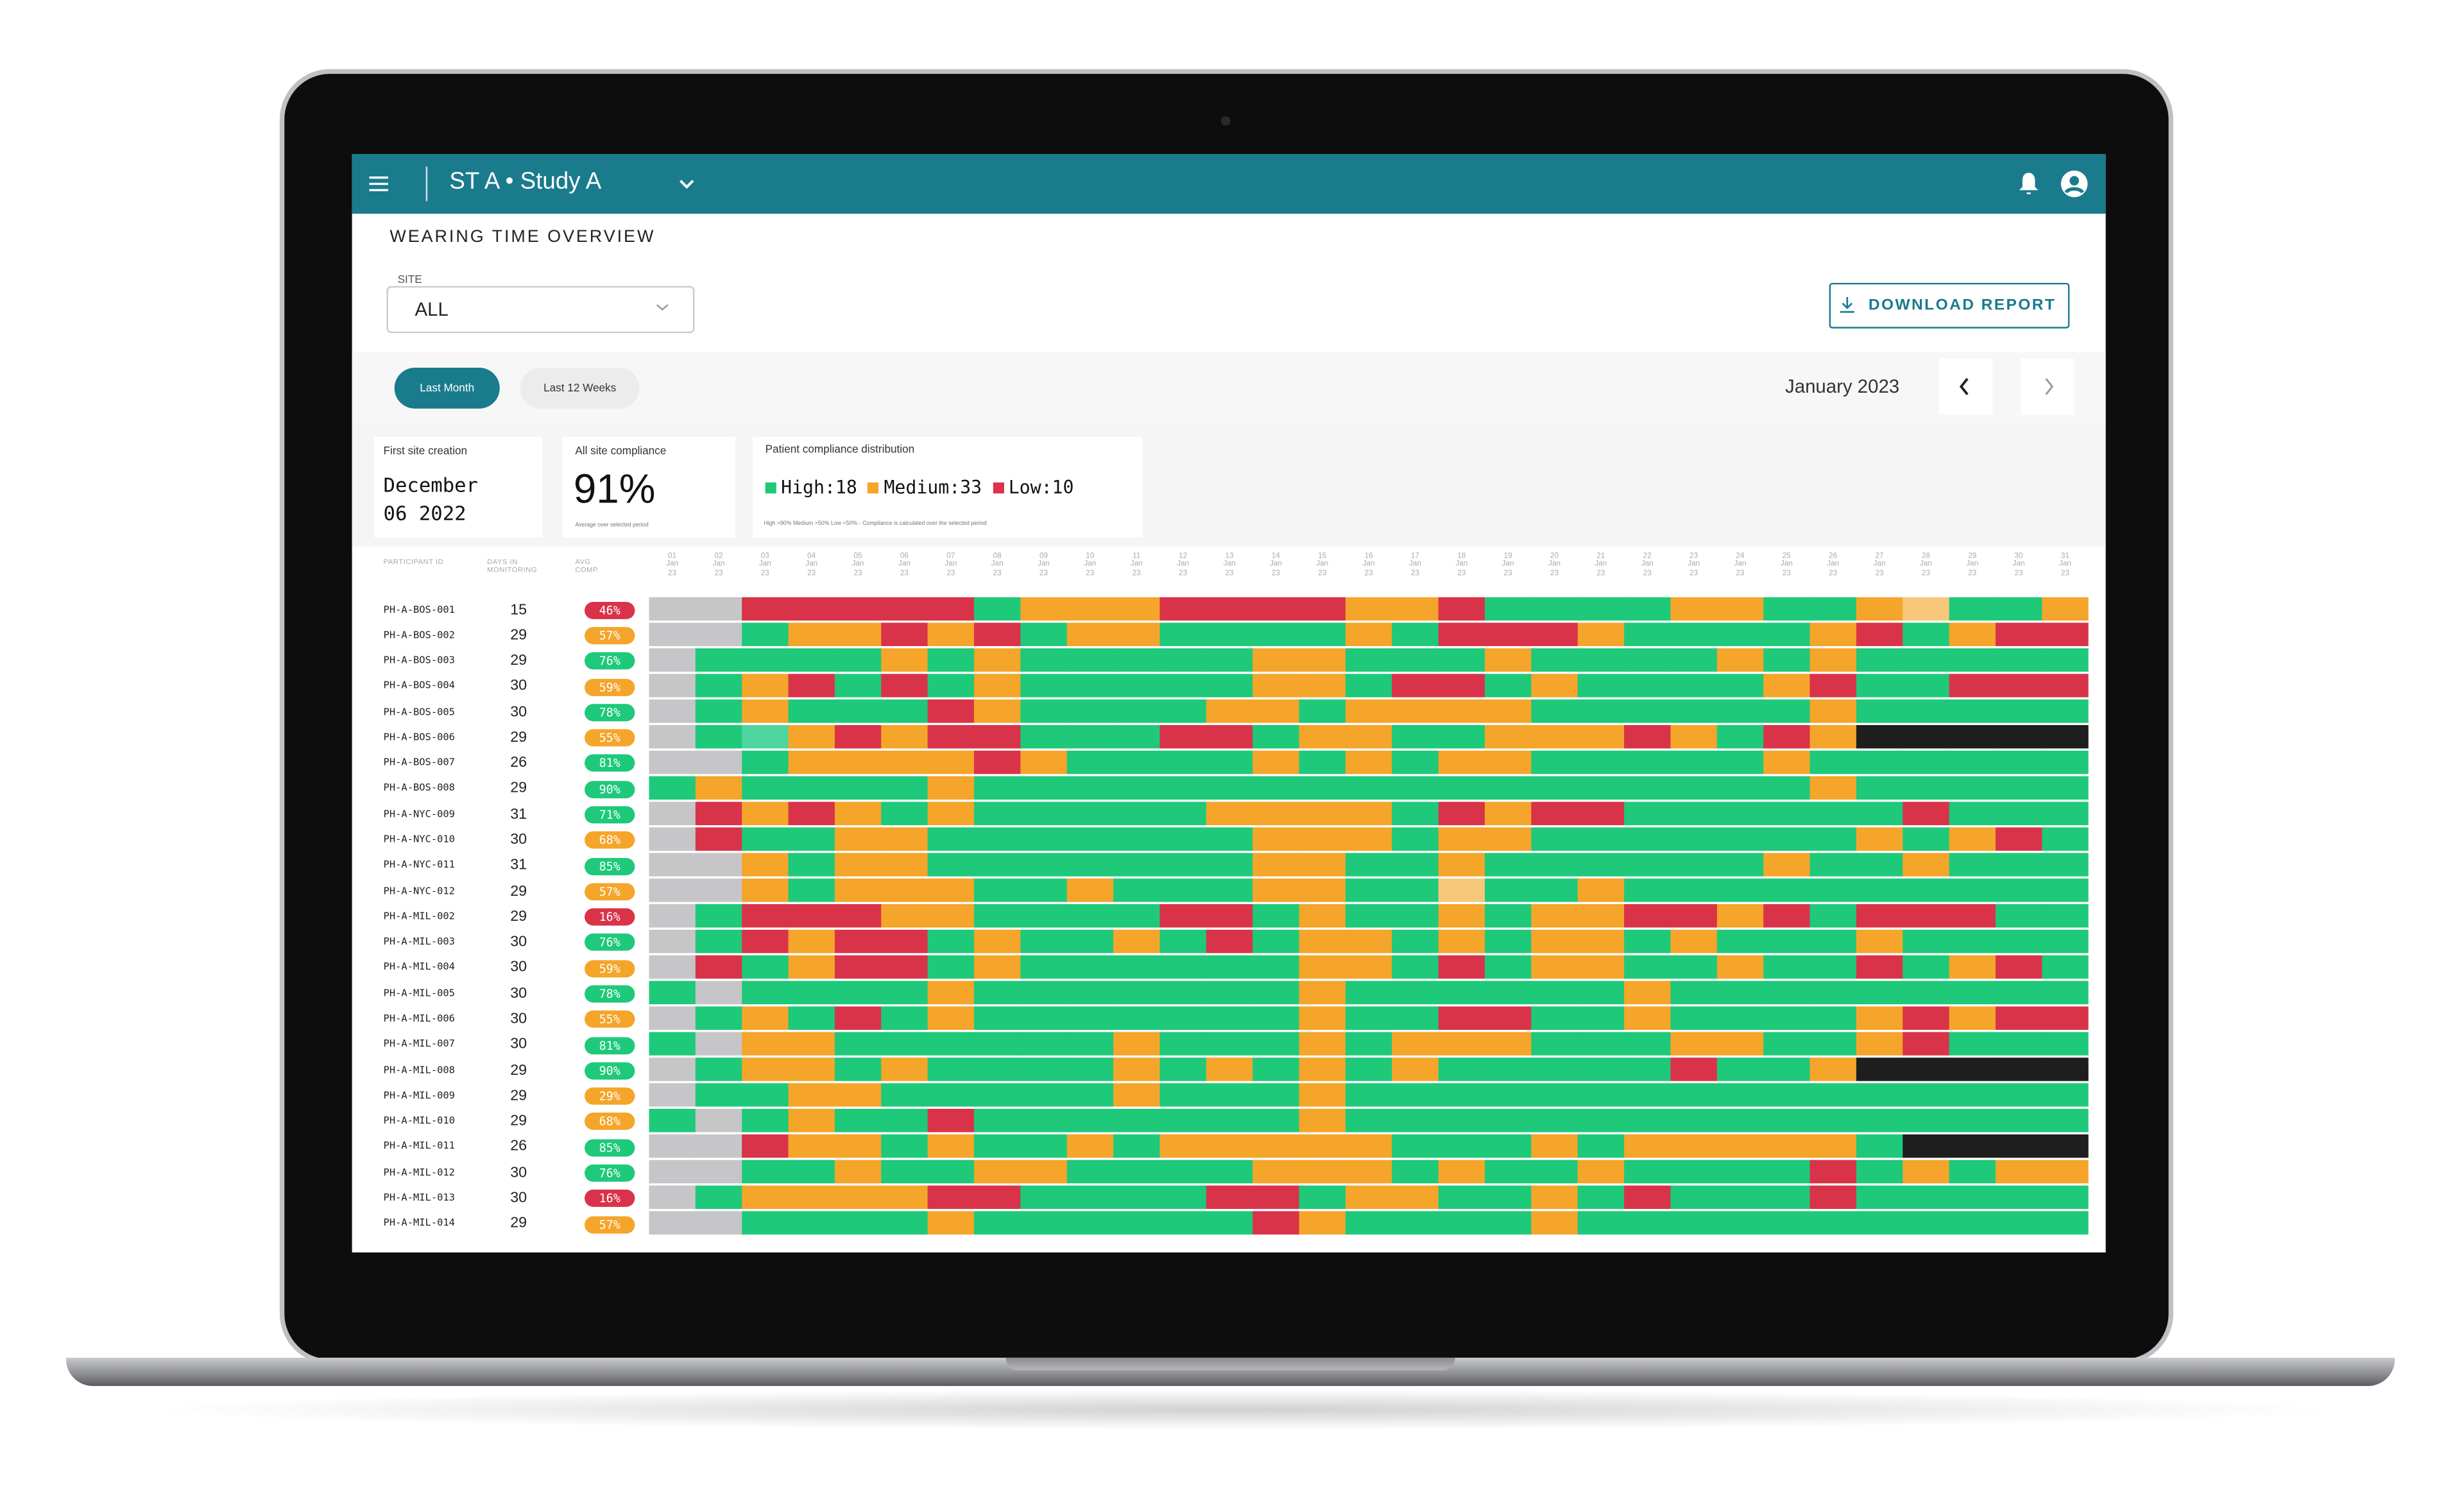 Image resolution: width=2464 pixels, height=1506 pixels. Describe the element at coordinates (378, 184) in the screenshot. I see `menu-button` at that location.